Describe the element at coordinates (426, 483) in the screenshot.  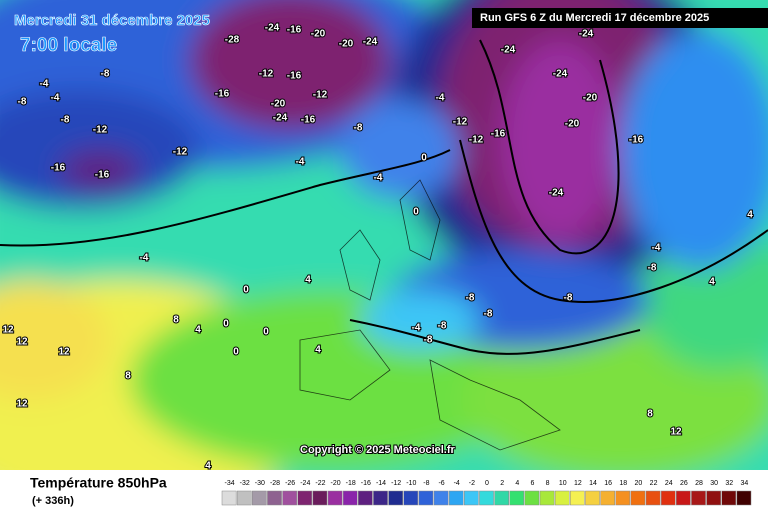
I see `scale-label: -8` at that location.